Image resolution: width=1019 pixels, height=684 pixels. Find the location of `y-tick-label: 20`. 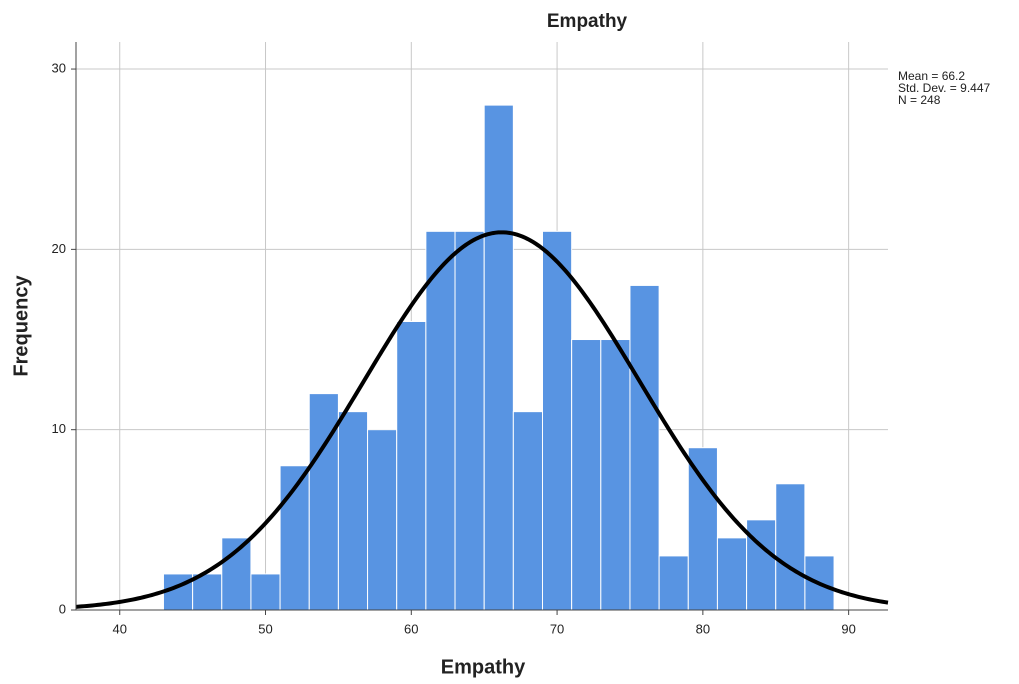

y-tick-label: 20 is located at coordinates (59, 248).